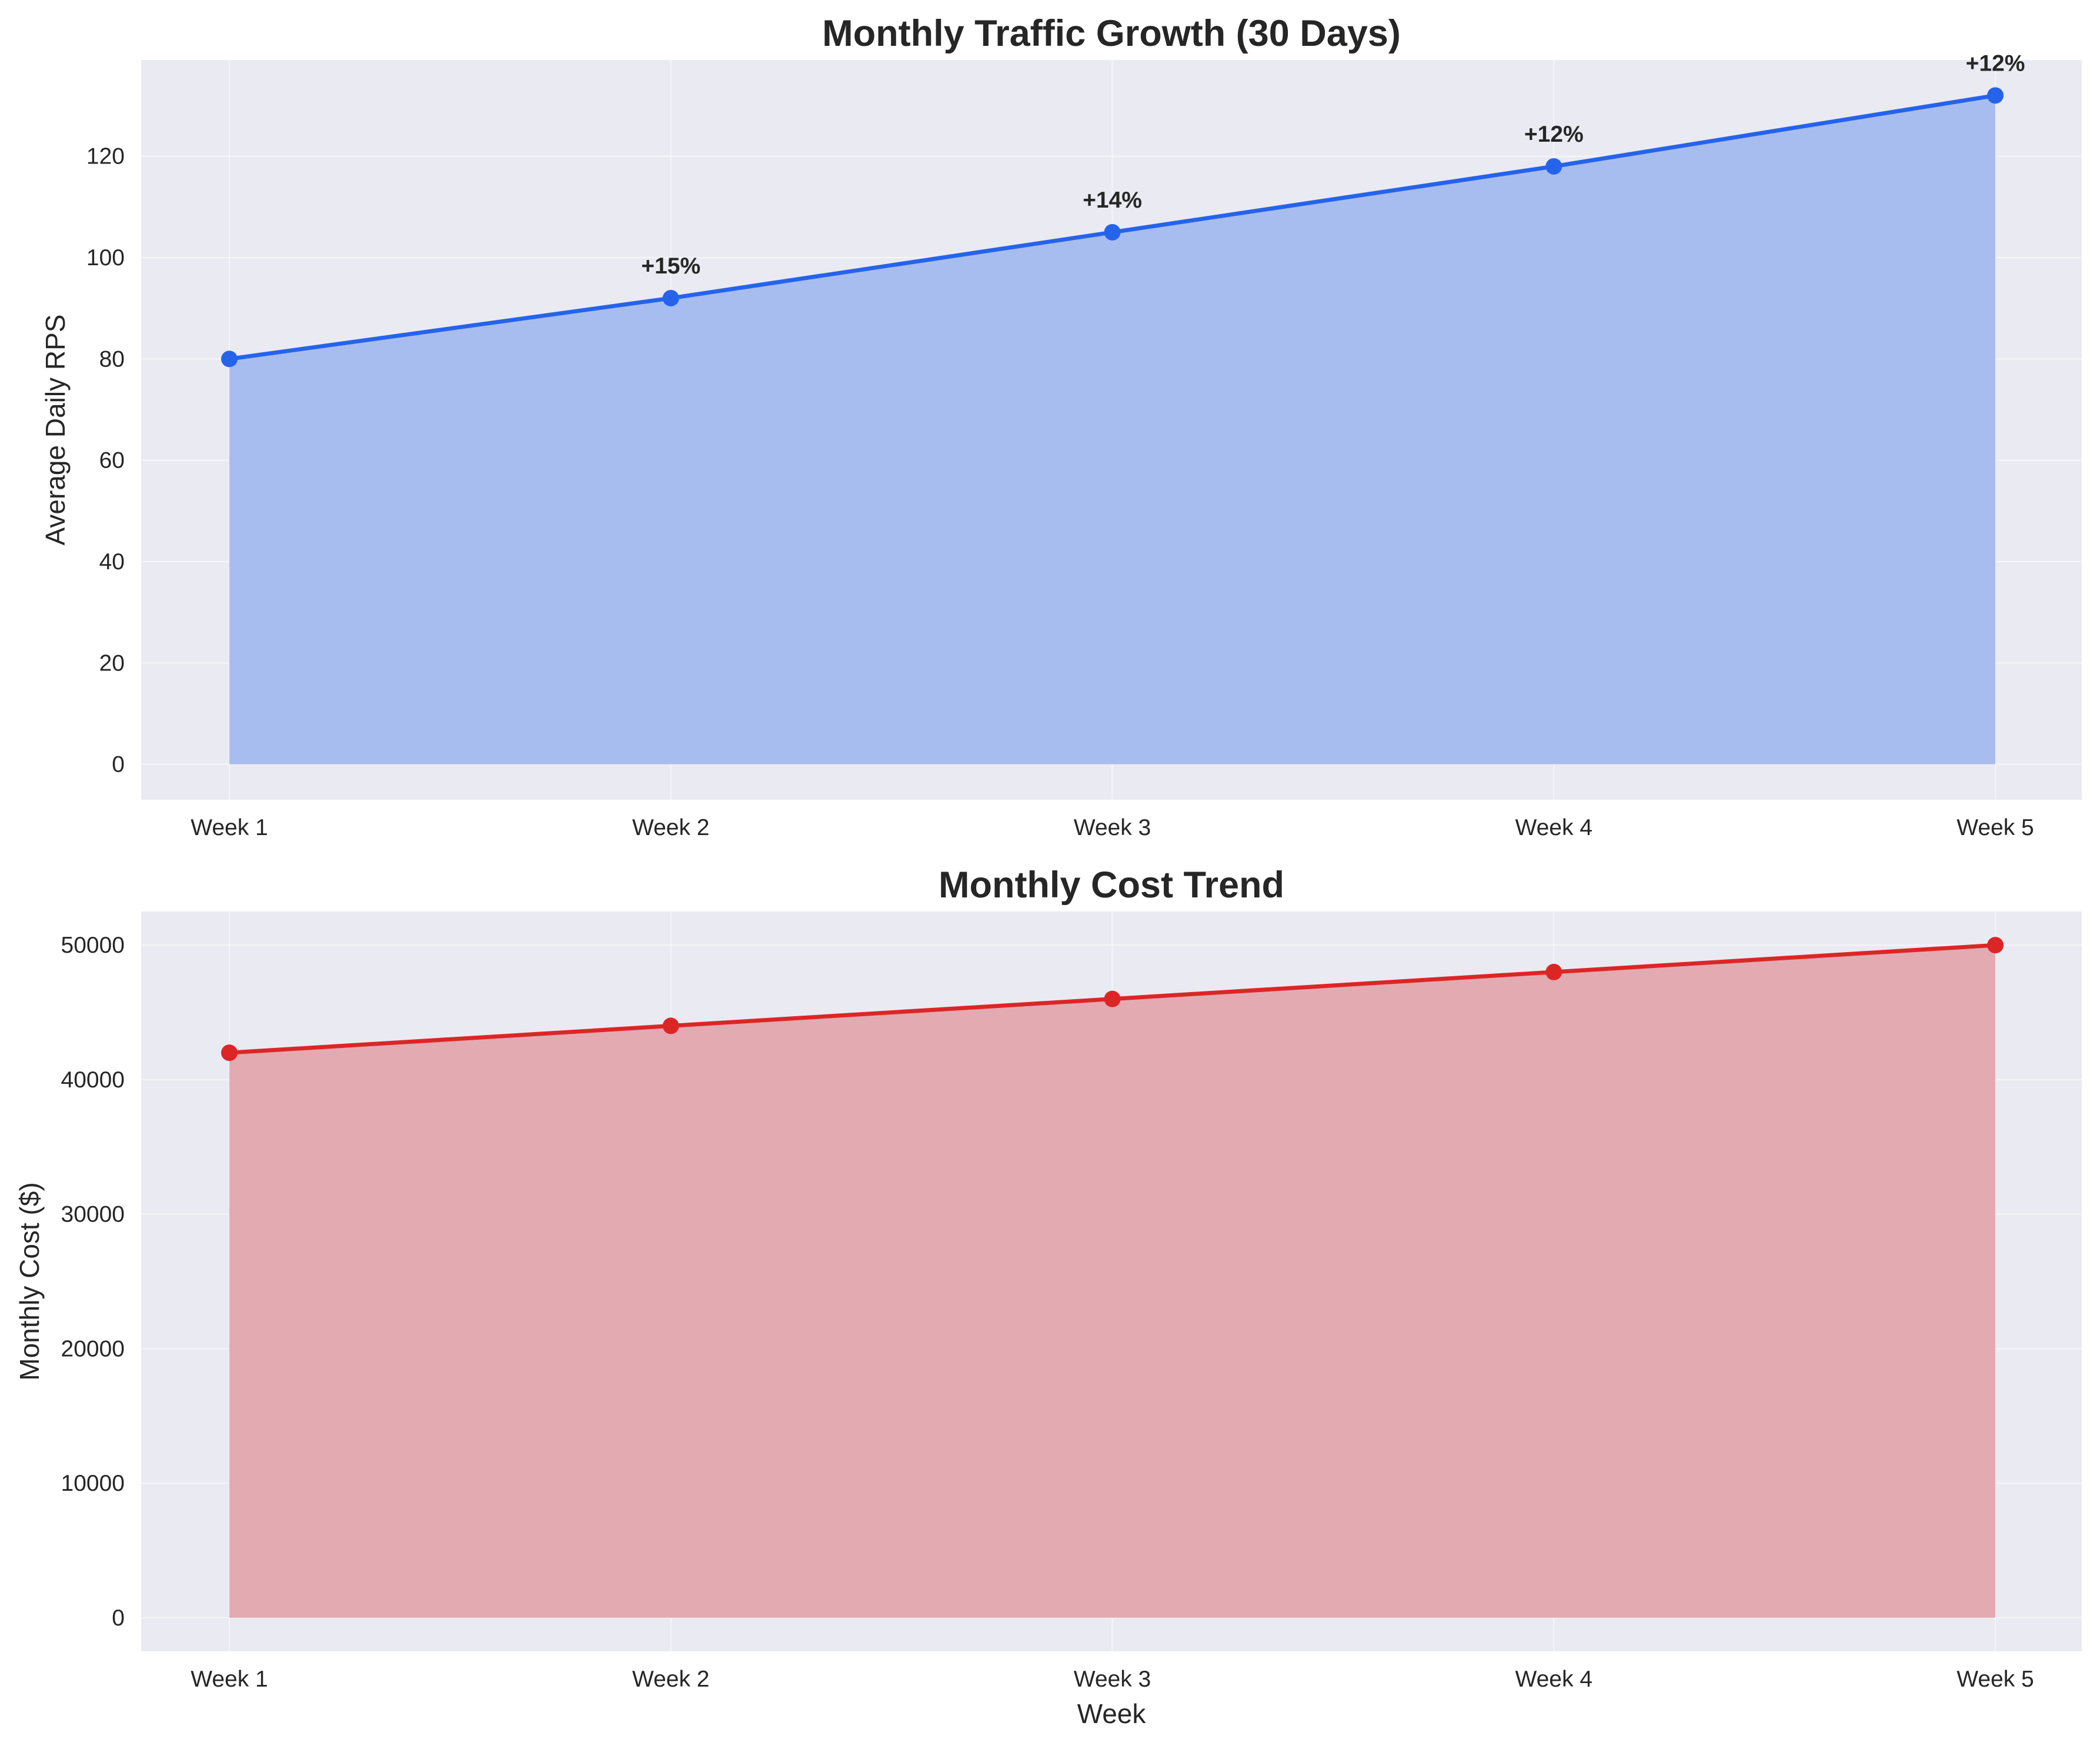  I want to click on annotation-layer: +15% +14% +12% +12%, so click(1333, 165).